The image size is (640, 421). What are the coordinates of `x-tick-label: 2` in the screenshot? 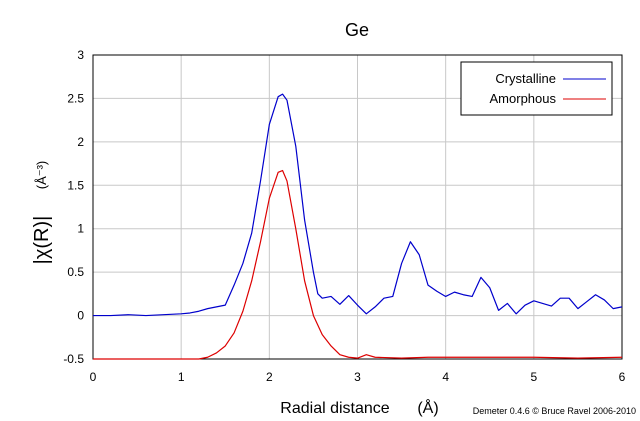 It's located at (269, 377).